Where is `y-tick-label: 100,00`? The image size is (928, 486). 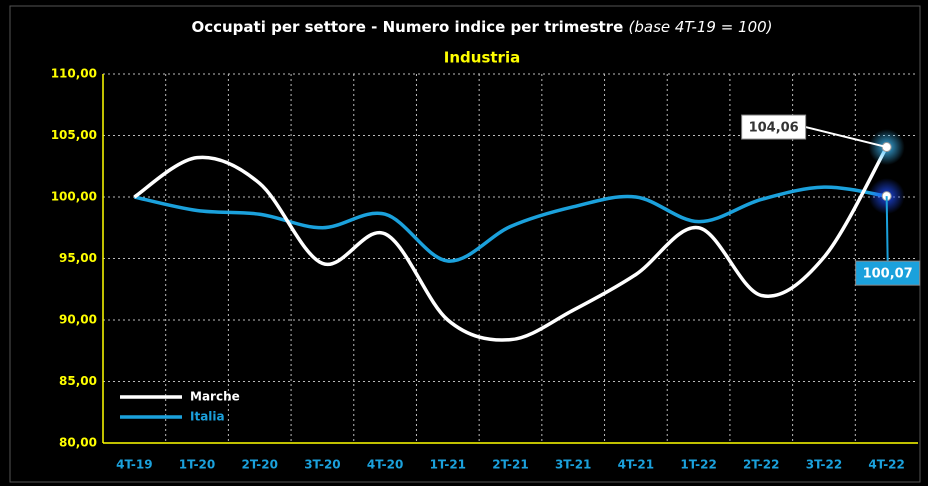 y-tick-label: 100,00 is located at coordinates (74, 197).